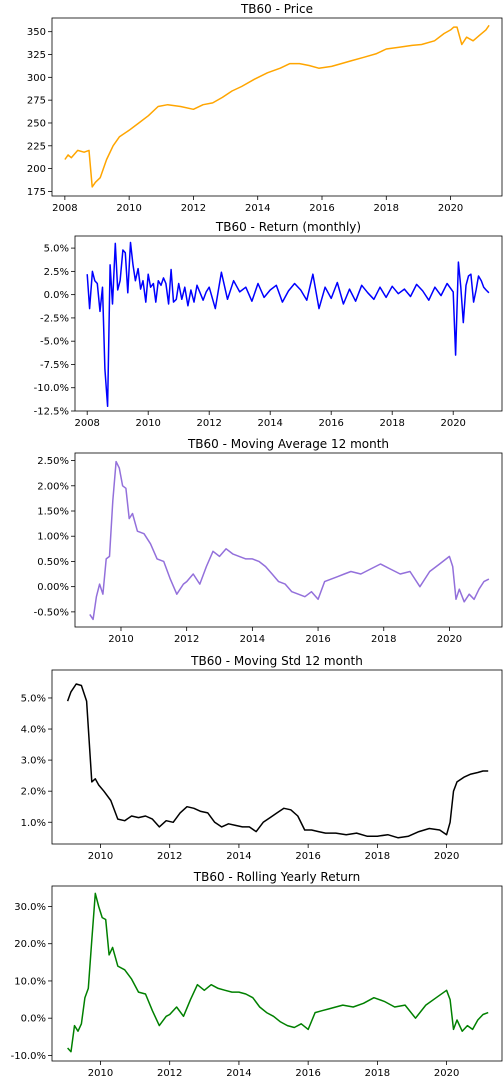 The image size is (504, 1080). Describe the element at coordinates (36, 78) in the screenshot. I see `y-tick-label: 300` at that location.